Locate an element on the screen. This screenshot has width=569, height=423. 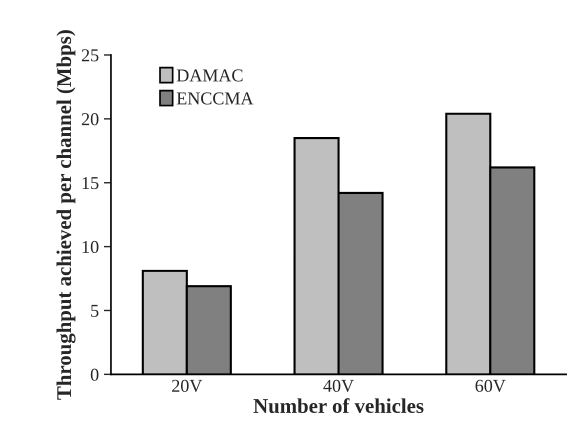
y-tick-label: 5 is located at coordinates (94, 310).